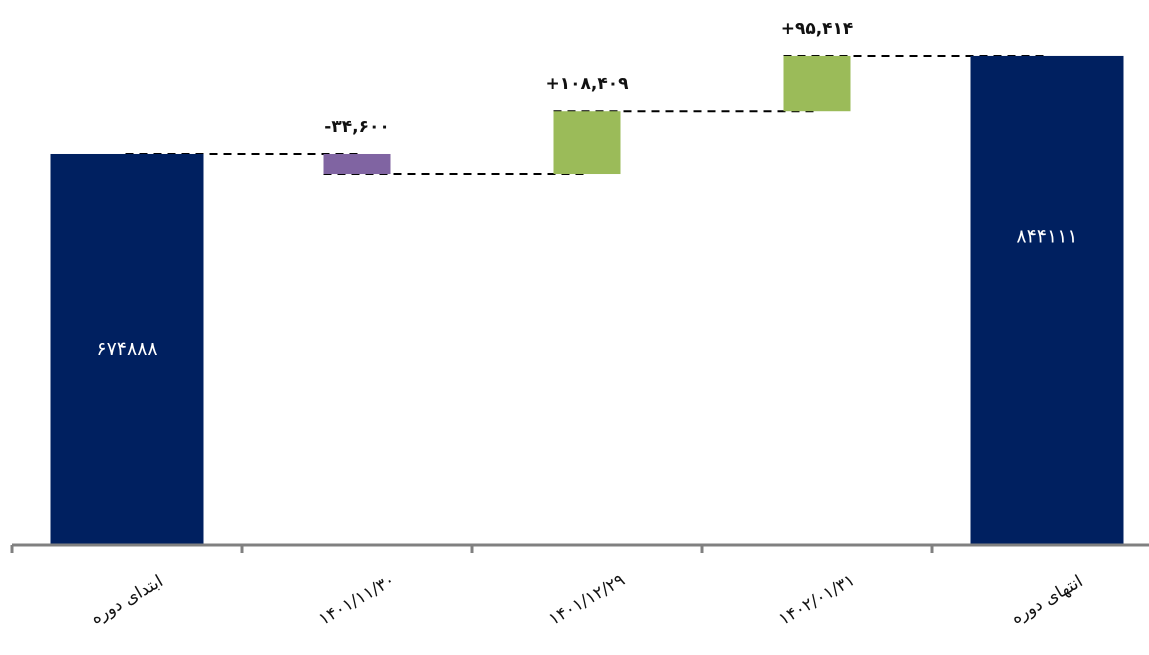  I want to click on data-label: ۶۷۴۸۸۸, so click(126, 349).